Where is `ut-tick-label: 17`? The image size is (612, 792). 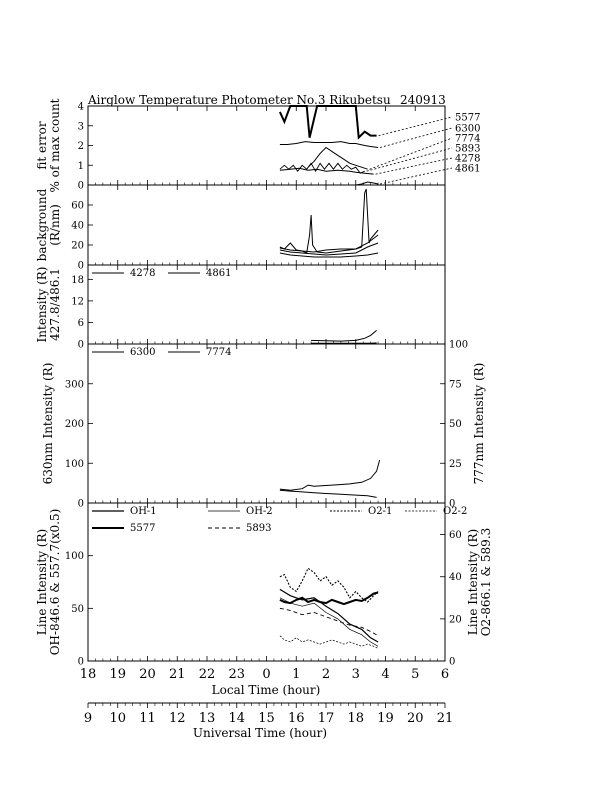 ut-tick-label: 17 is located at coordinates (326, 718).